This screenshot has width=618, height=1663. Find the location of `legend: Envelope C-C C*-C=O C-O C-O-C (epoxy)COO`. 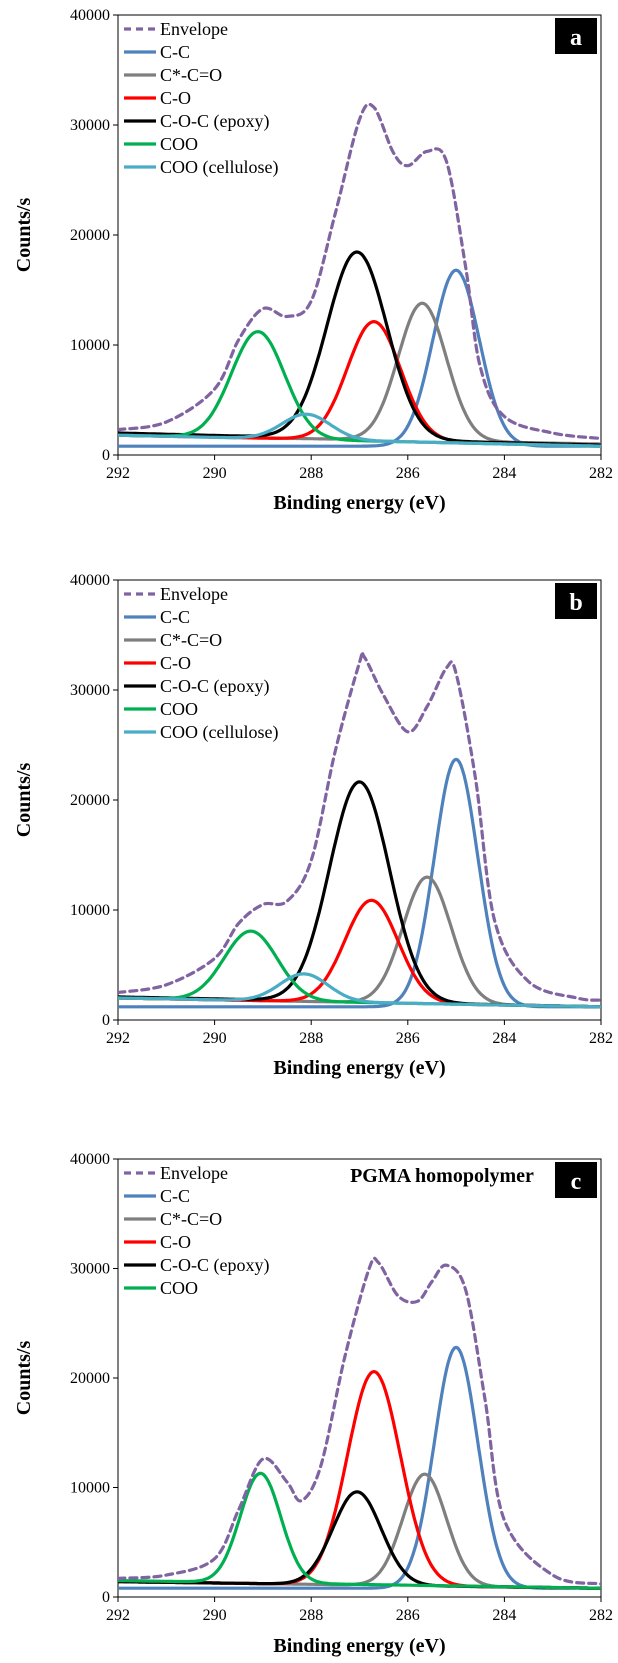

legend: Envelope C-C C*-C=O C-O C-O-C (epoxy)COO is located at coordinates (196, 1230).